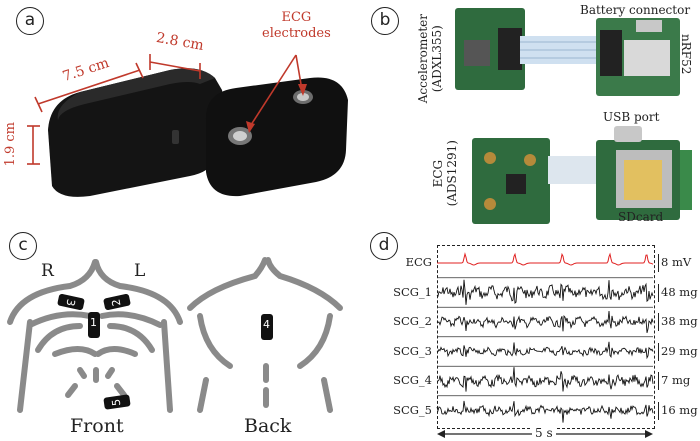 This screenshot has height=441, width=700. I want to click on time-span-label: 5 s, so click(544, 433).